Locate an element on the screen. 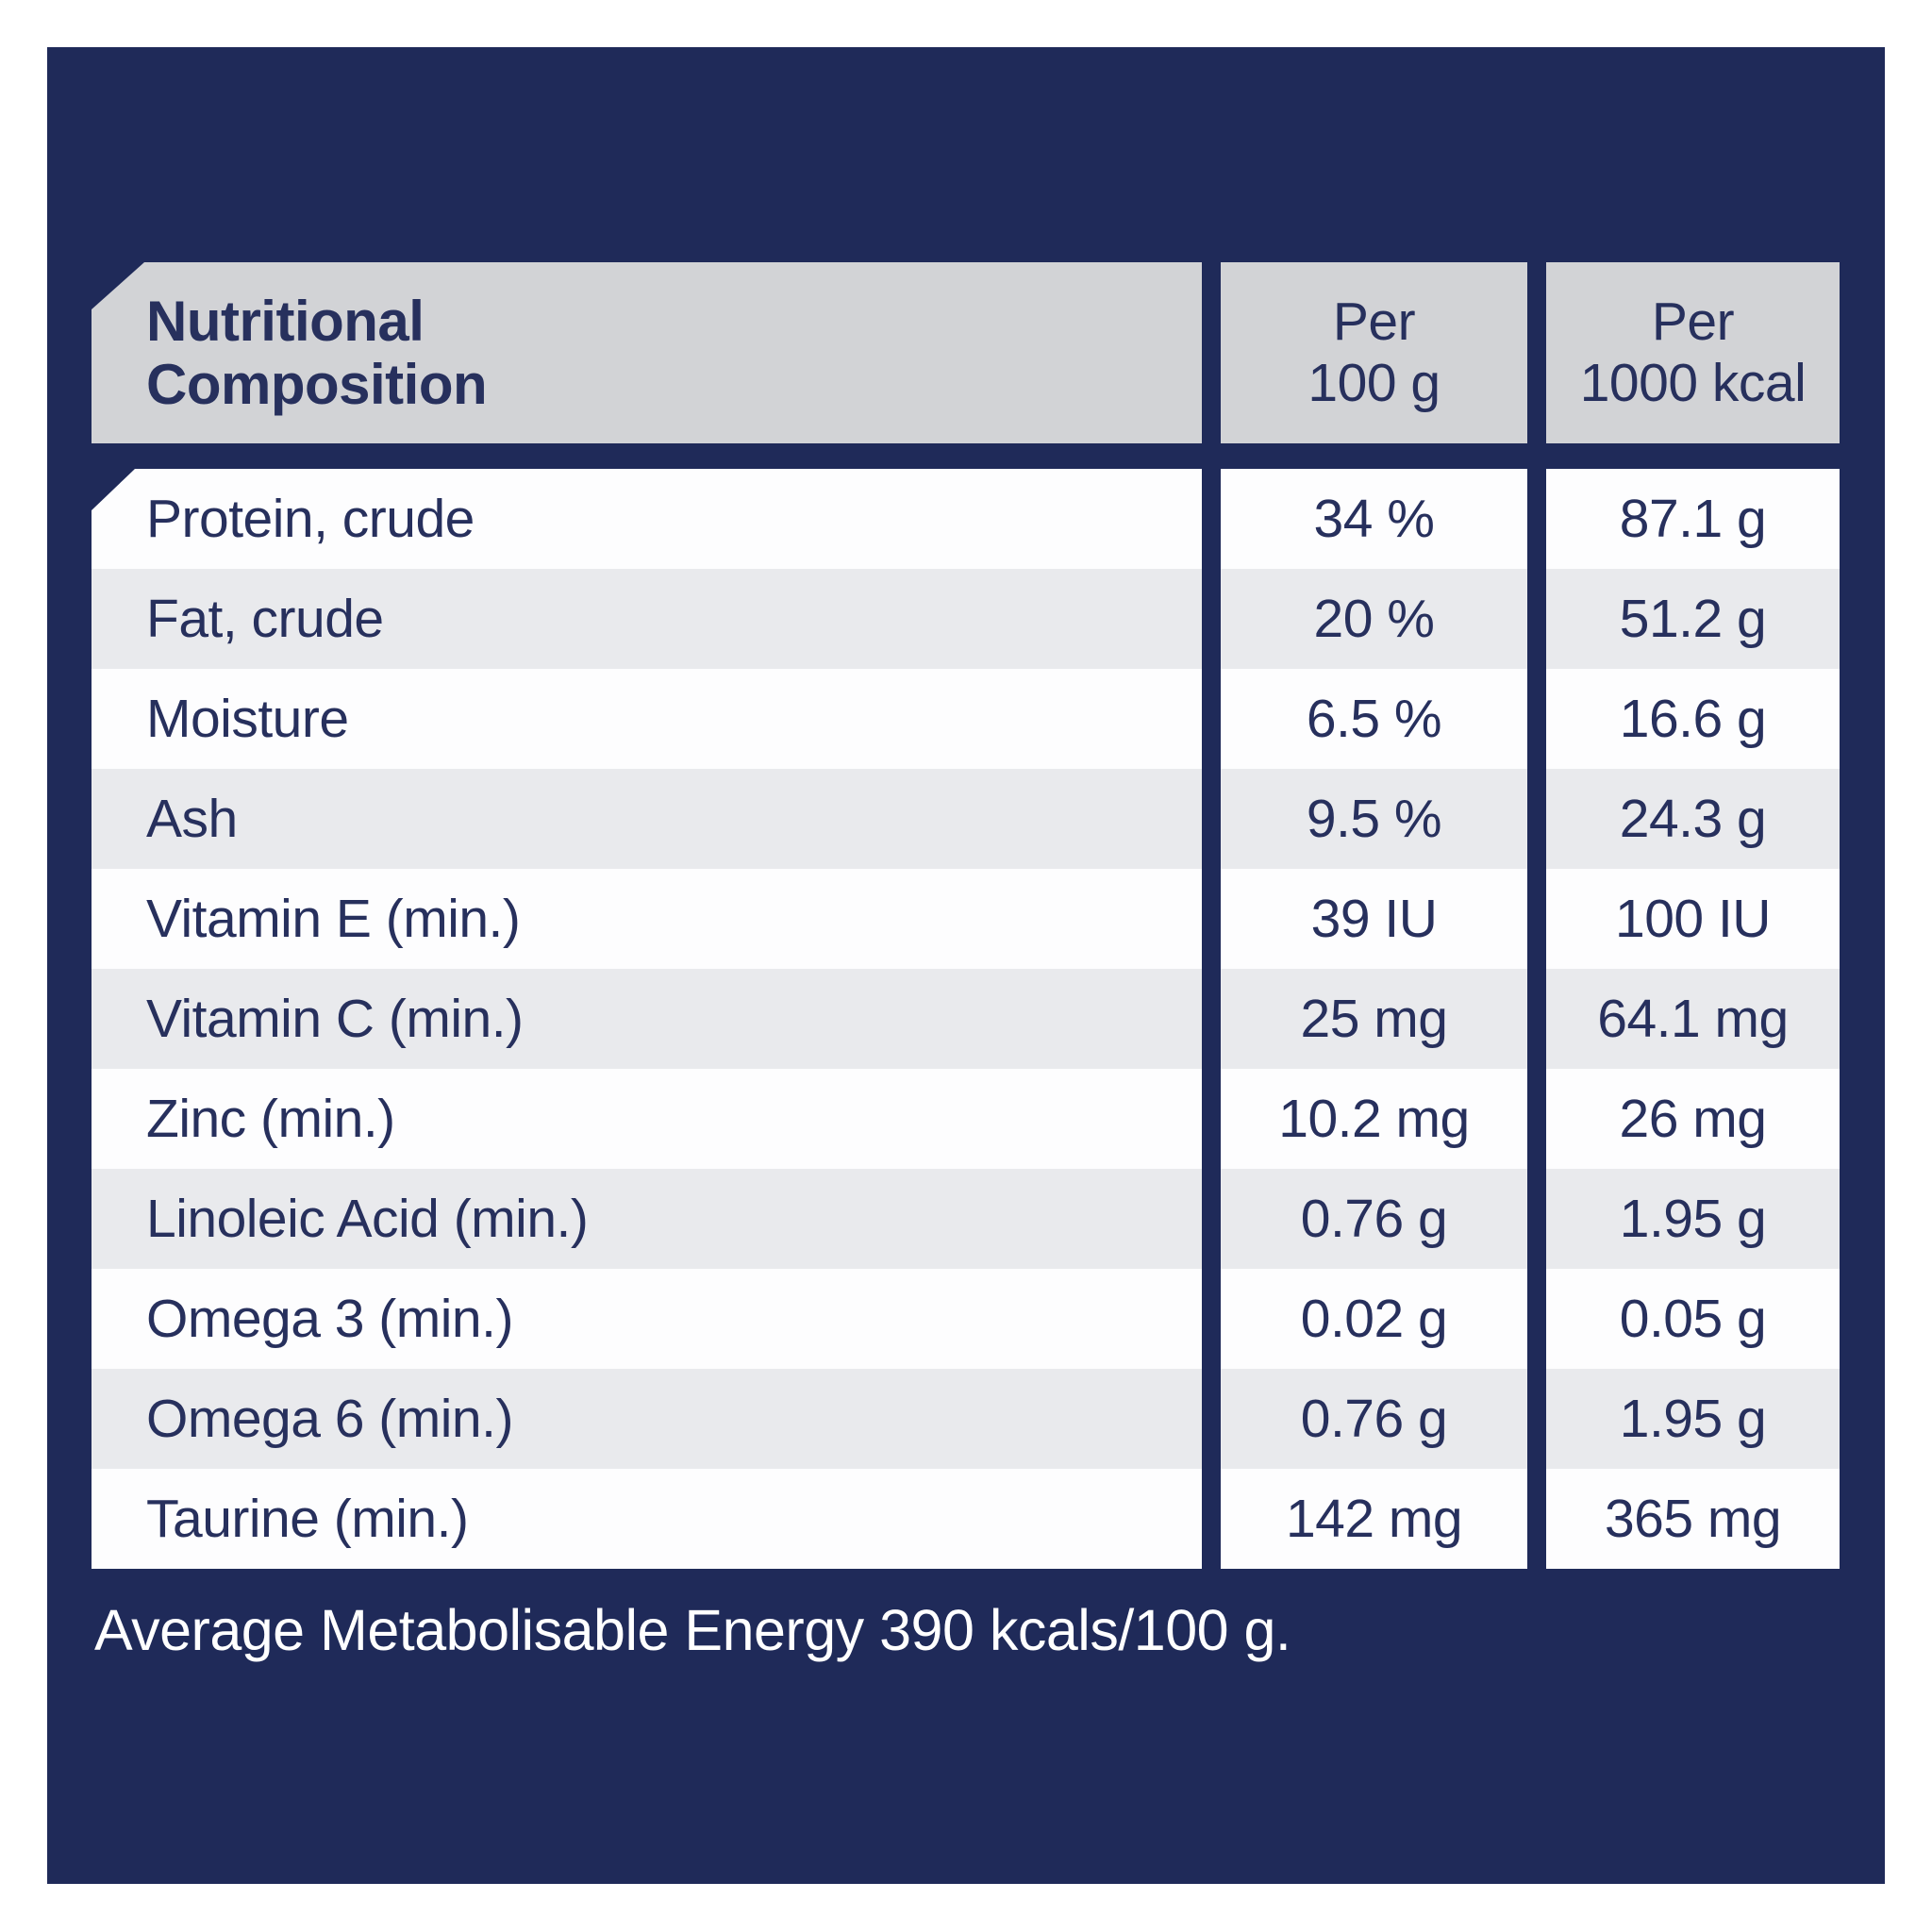 The width and height of the screenshot is (1932, 1932). header-body-gap is located at coordinates (966, 456).